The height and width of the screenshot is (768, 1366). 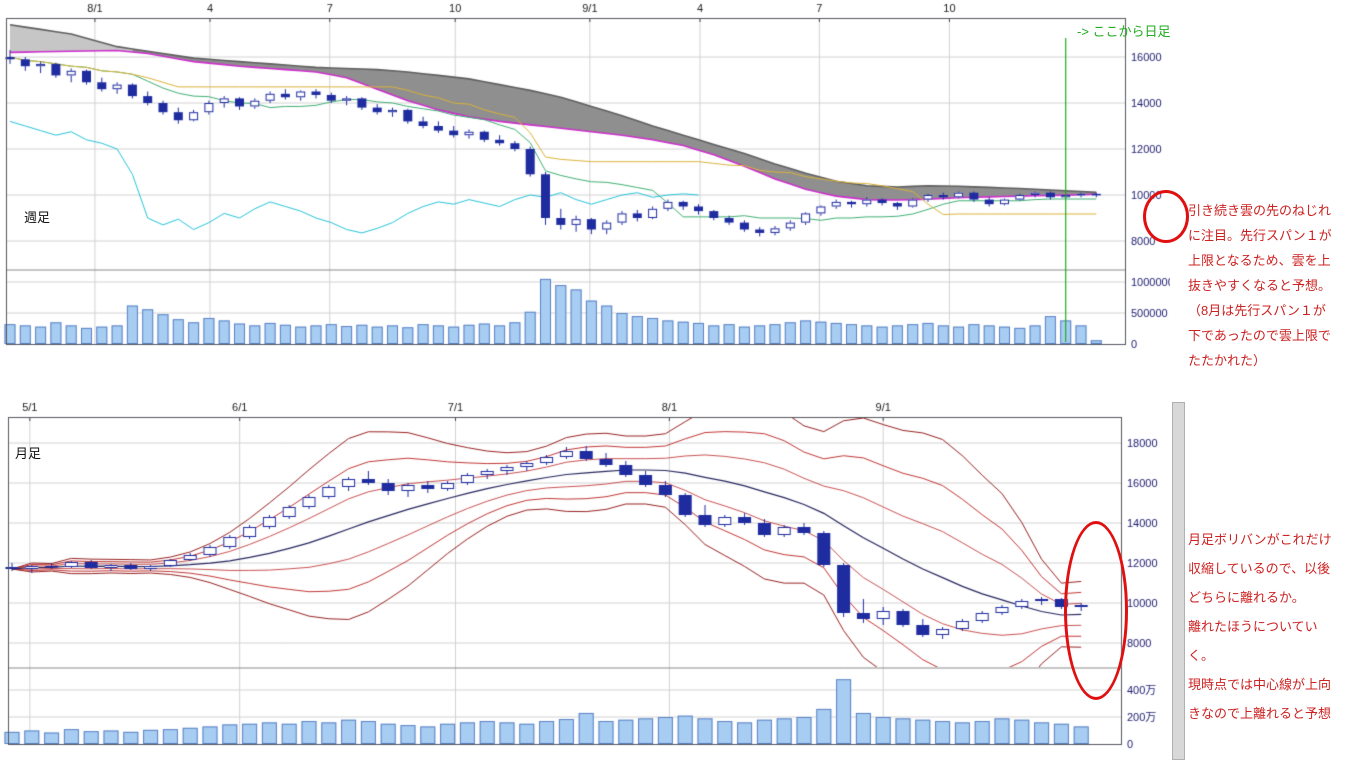 I want to click on daily-start-marker-label: -> ここから日足, so click(x=1124, y=31).